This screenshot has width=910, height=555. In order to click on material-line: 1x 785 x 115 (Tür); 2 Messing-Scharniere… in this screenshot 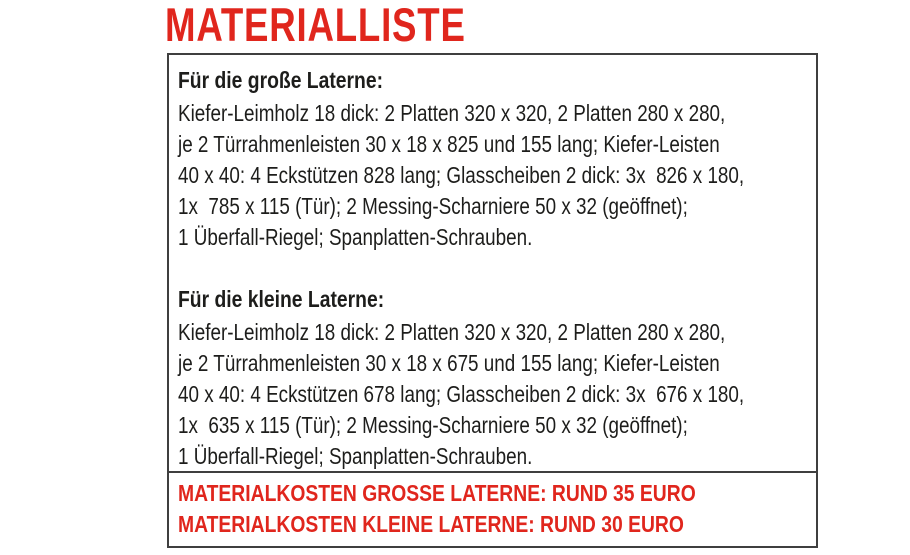, I will do `click(433, 206)`.